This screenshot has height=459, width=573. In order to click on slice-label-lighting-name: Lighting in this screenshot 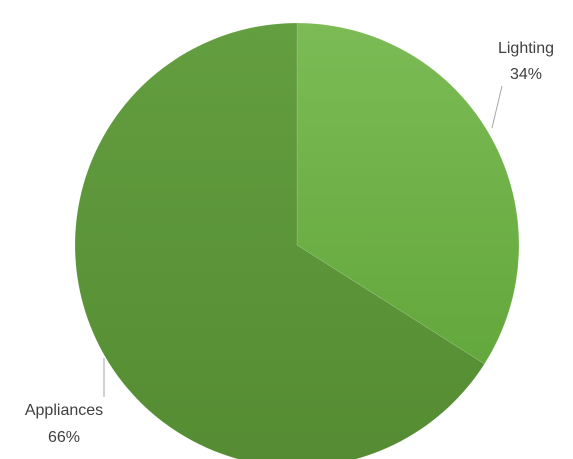, I will do `click(526, 48)`.